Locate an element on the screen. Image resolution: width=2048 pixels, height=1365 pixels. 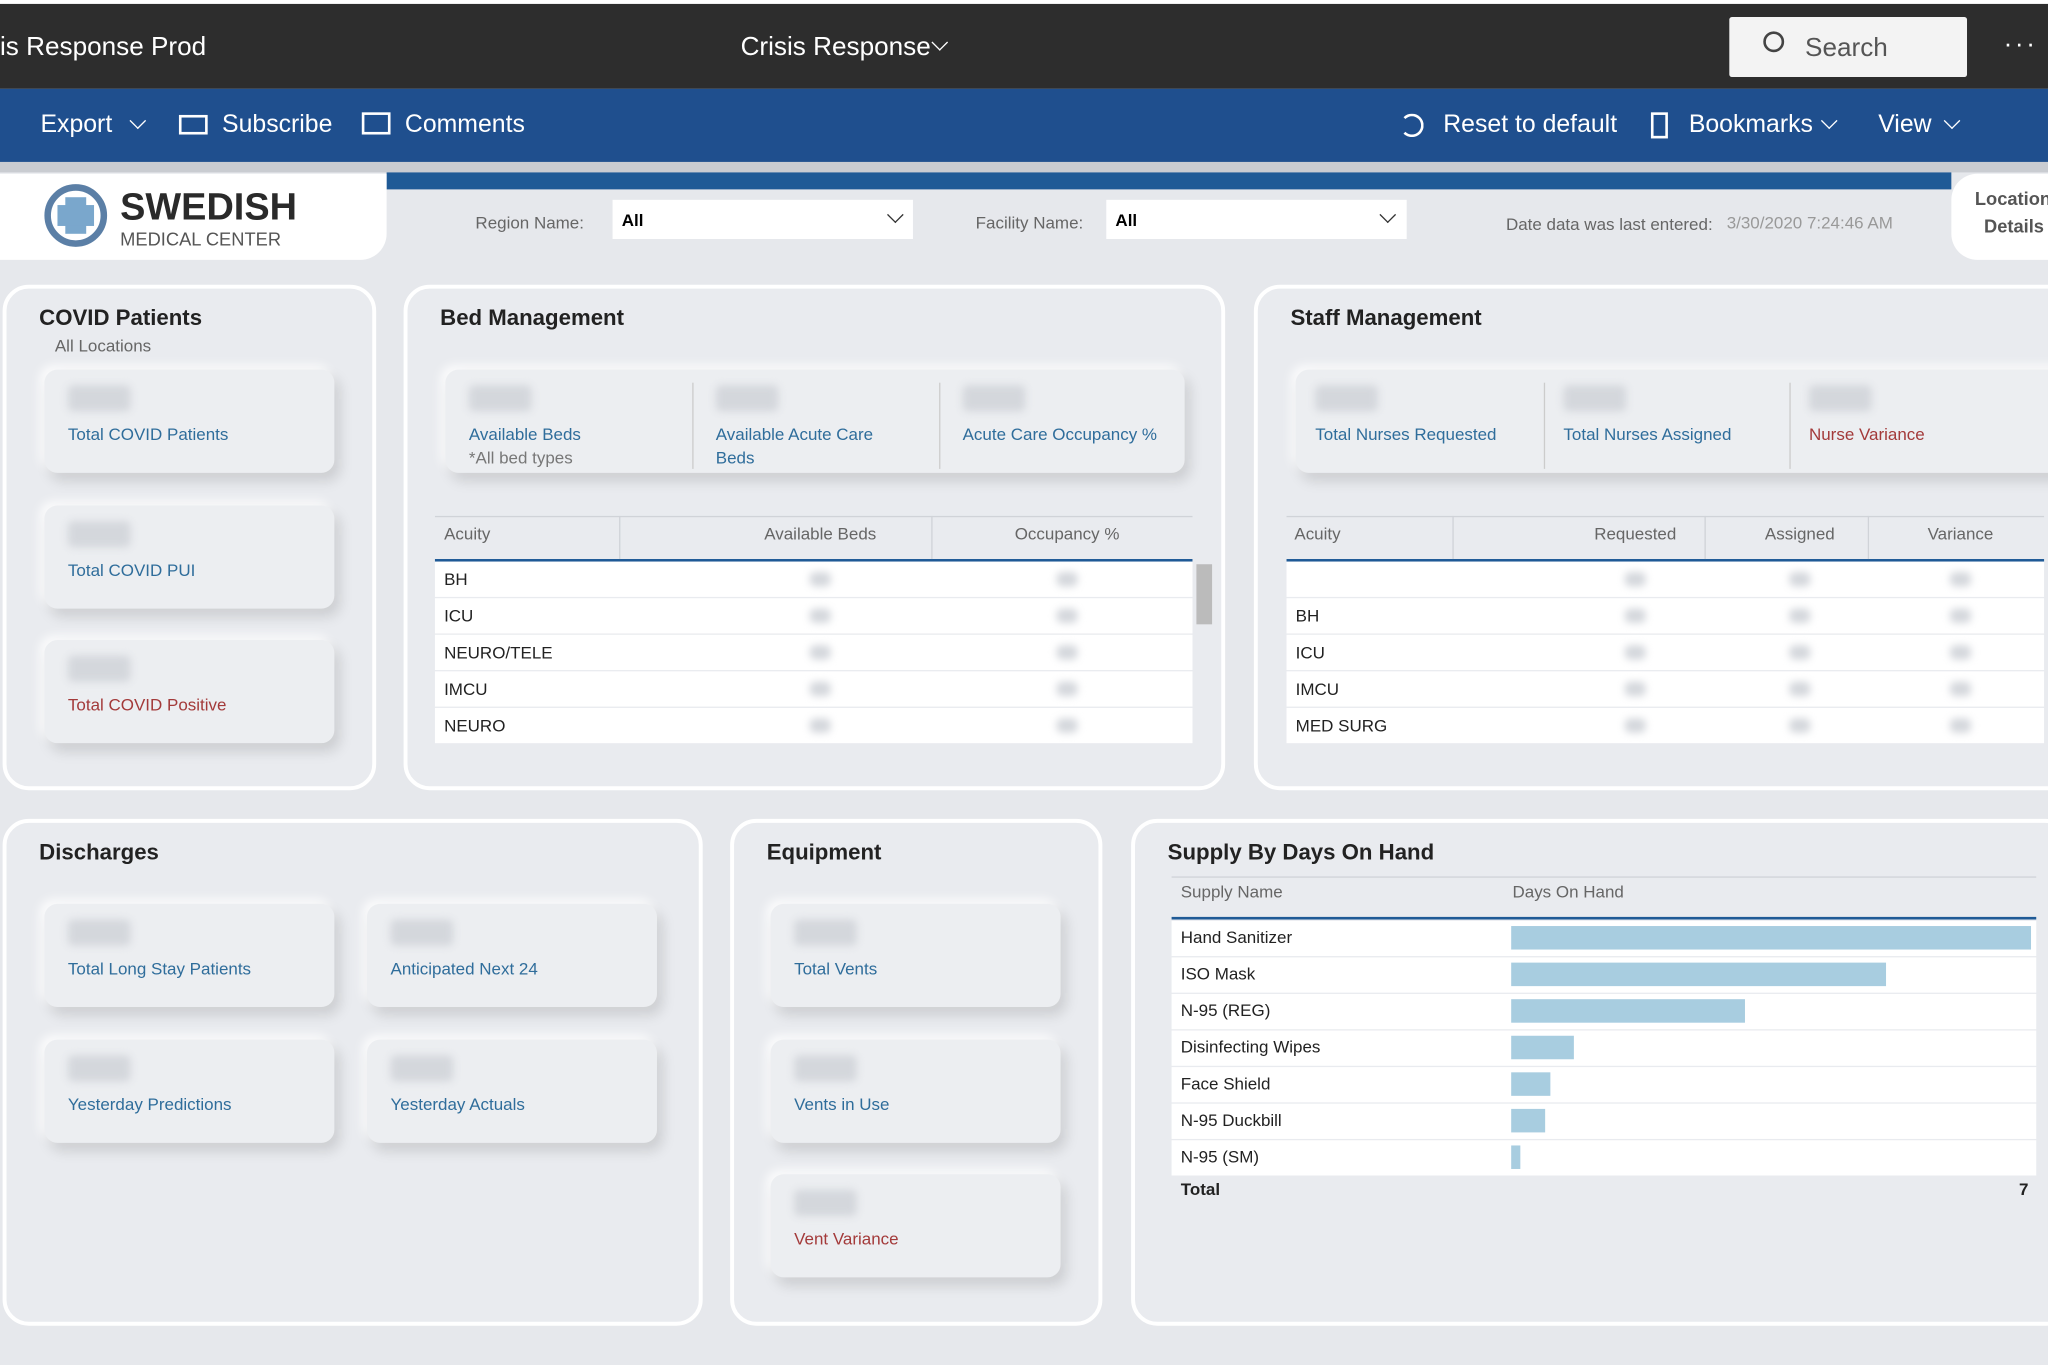
report-title: Crisis Response is located at coordinates (835, 47).